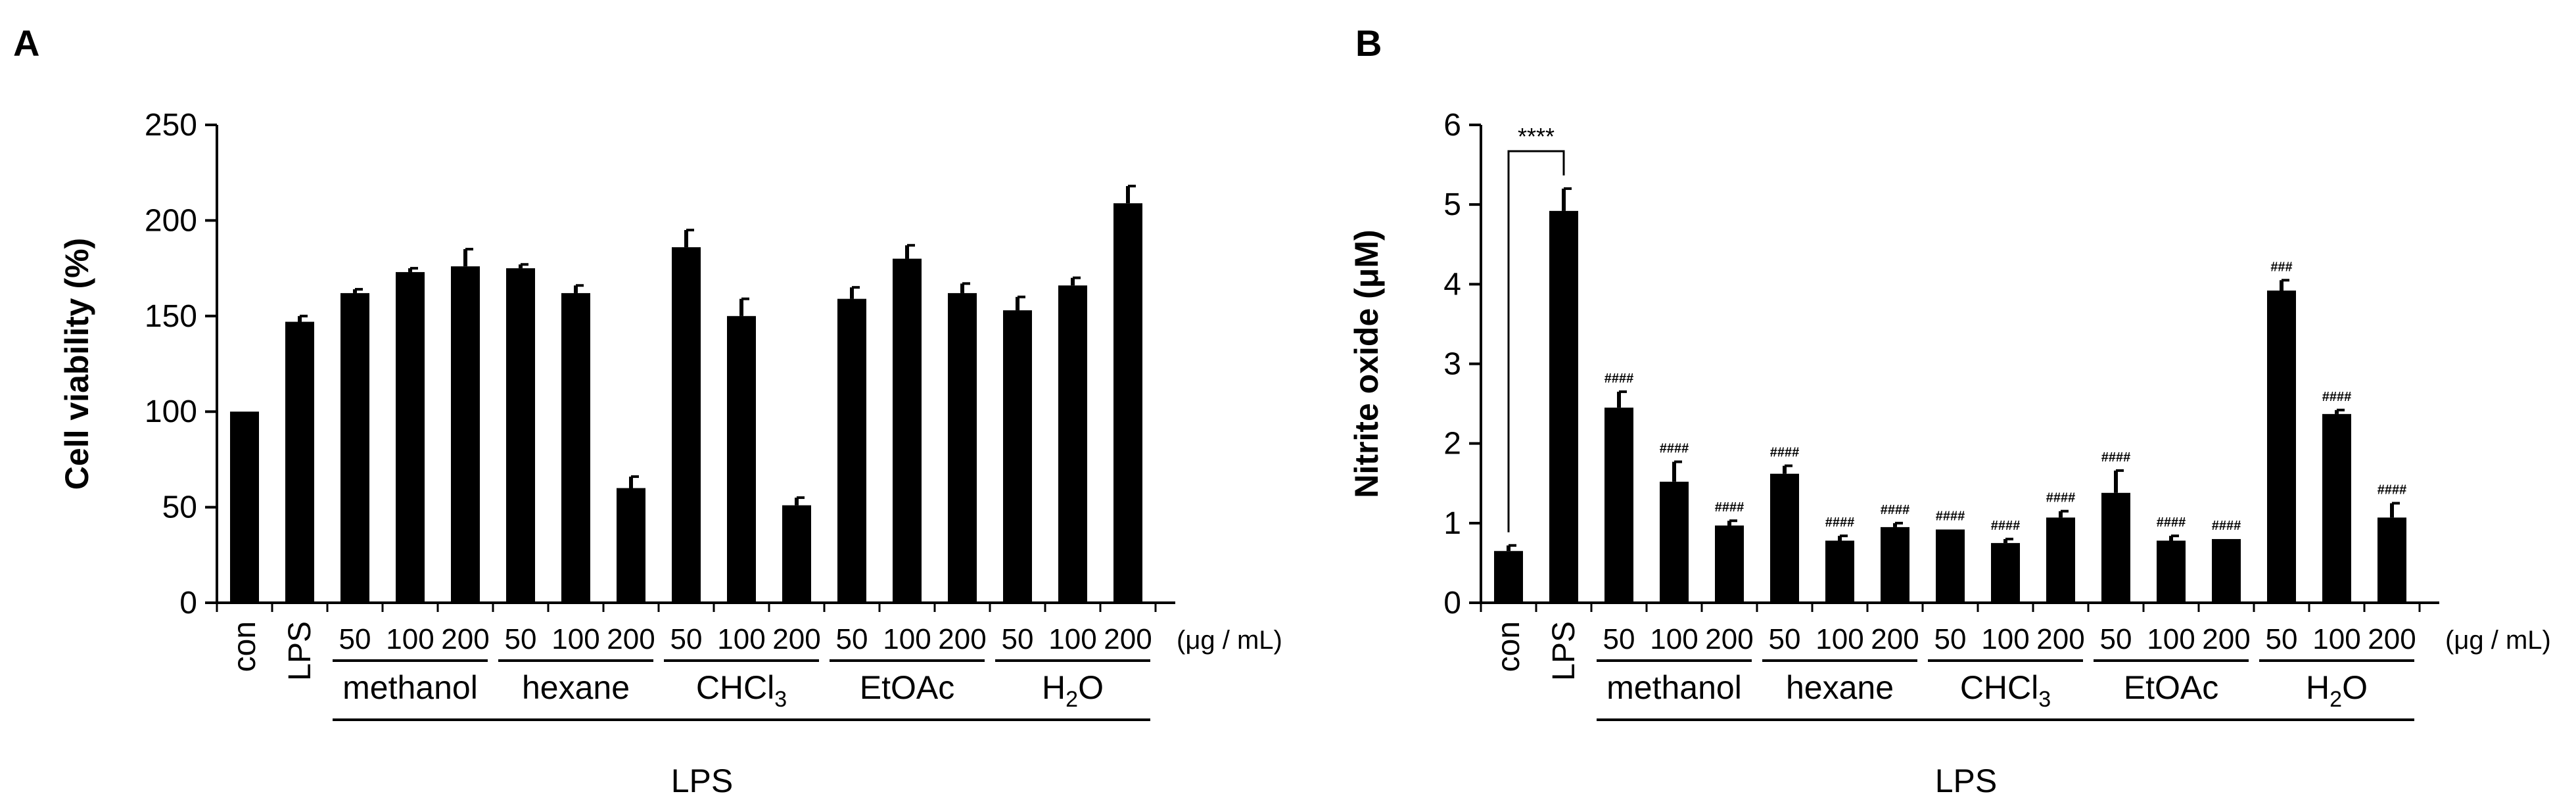 This screenshot has width=2576, height=798. What do you see at coordinates (2044, 699) in the screenshot?
I see `group-label-subscript: 3` at bounding box center [2044, 699].